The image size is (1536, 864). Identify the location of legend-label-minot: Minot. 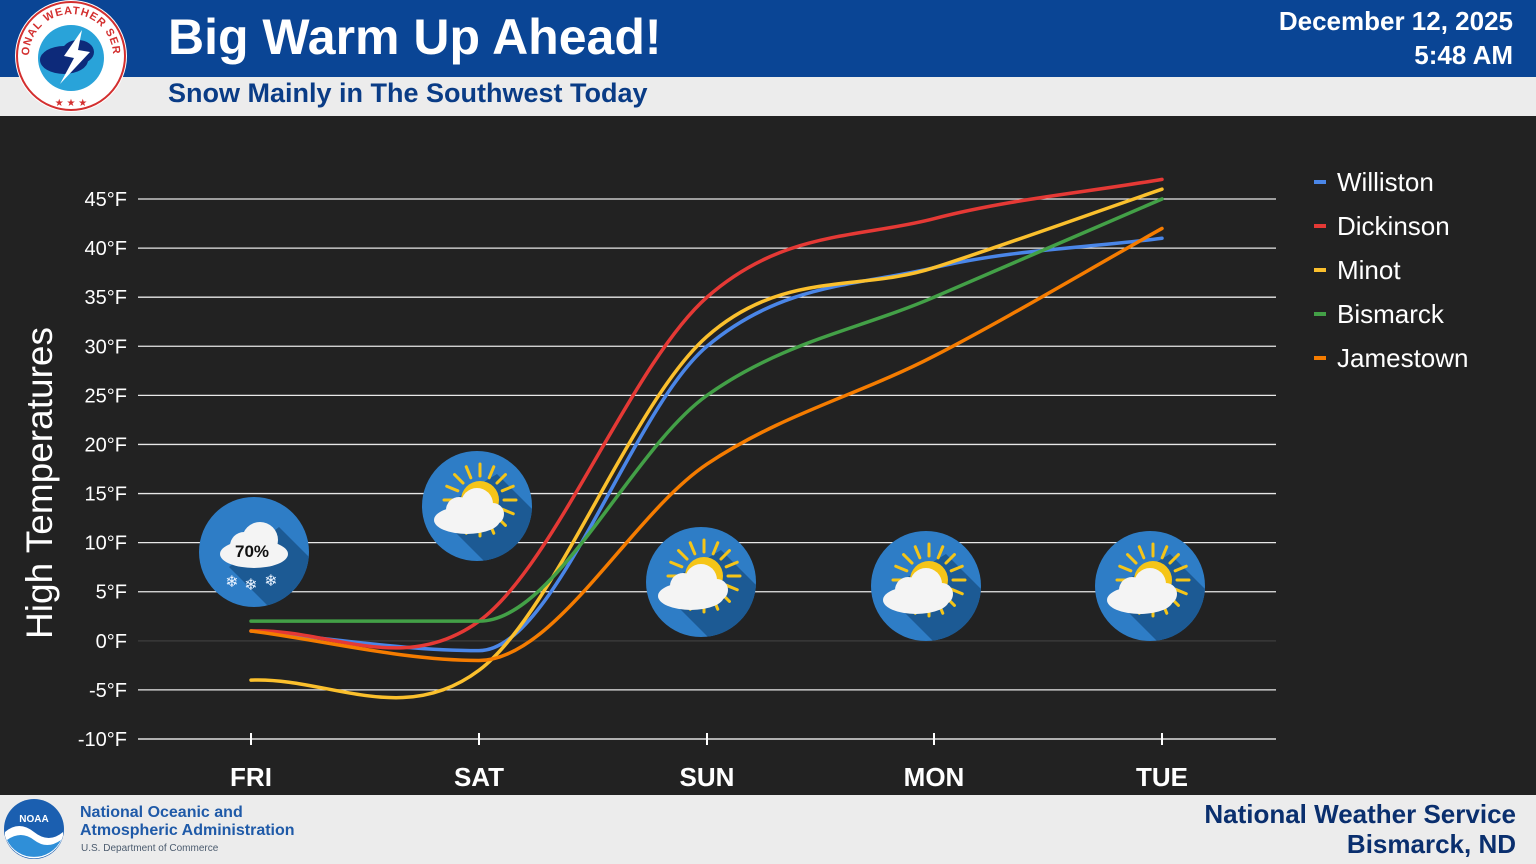
(1369, 270).